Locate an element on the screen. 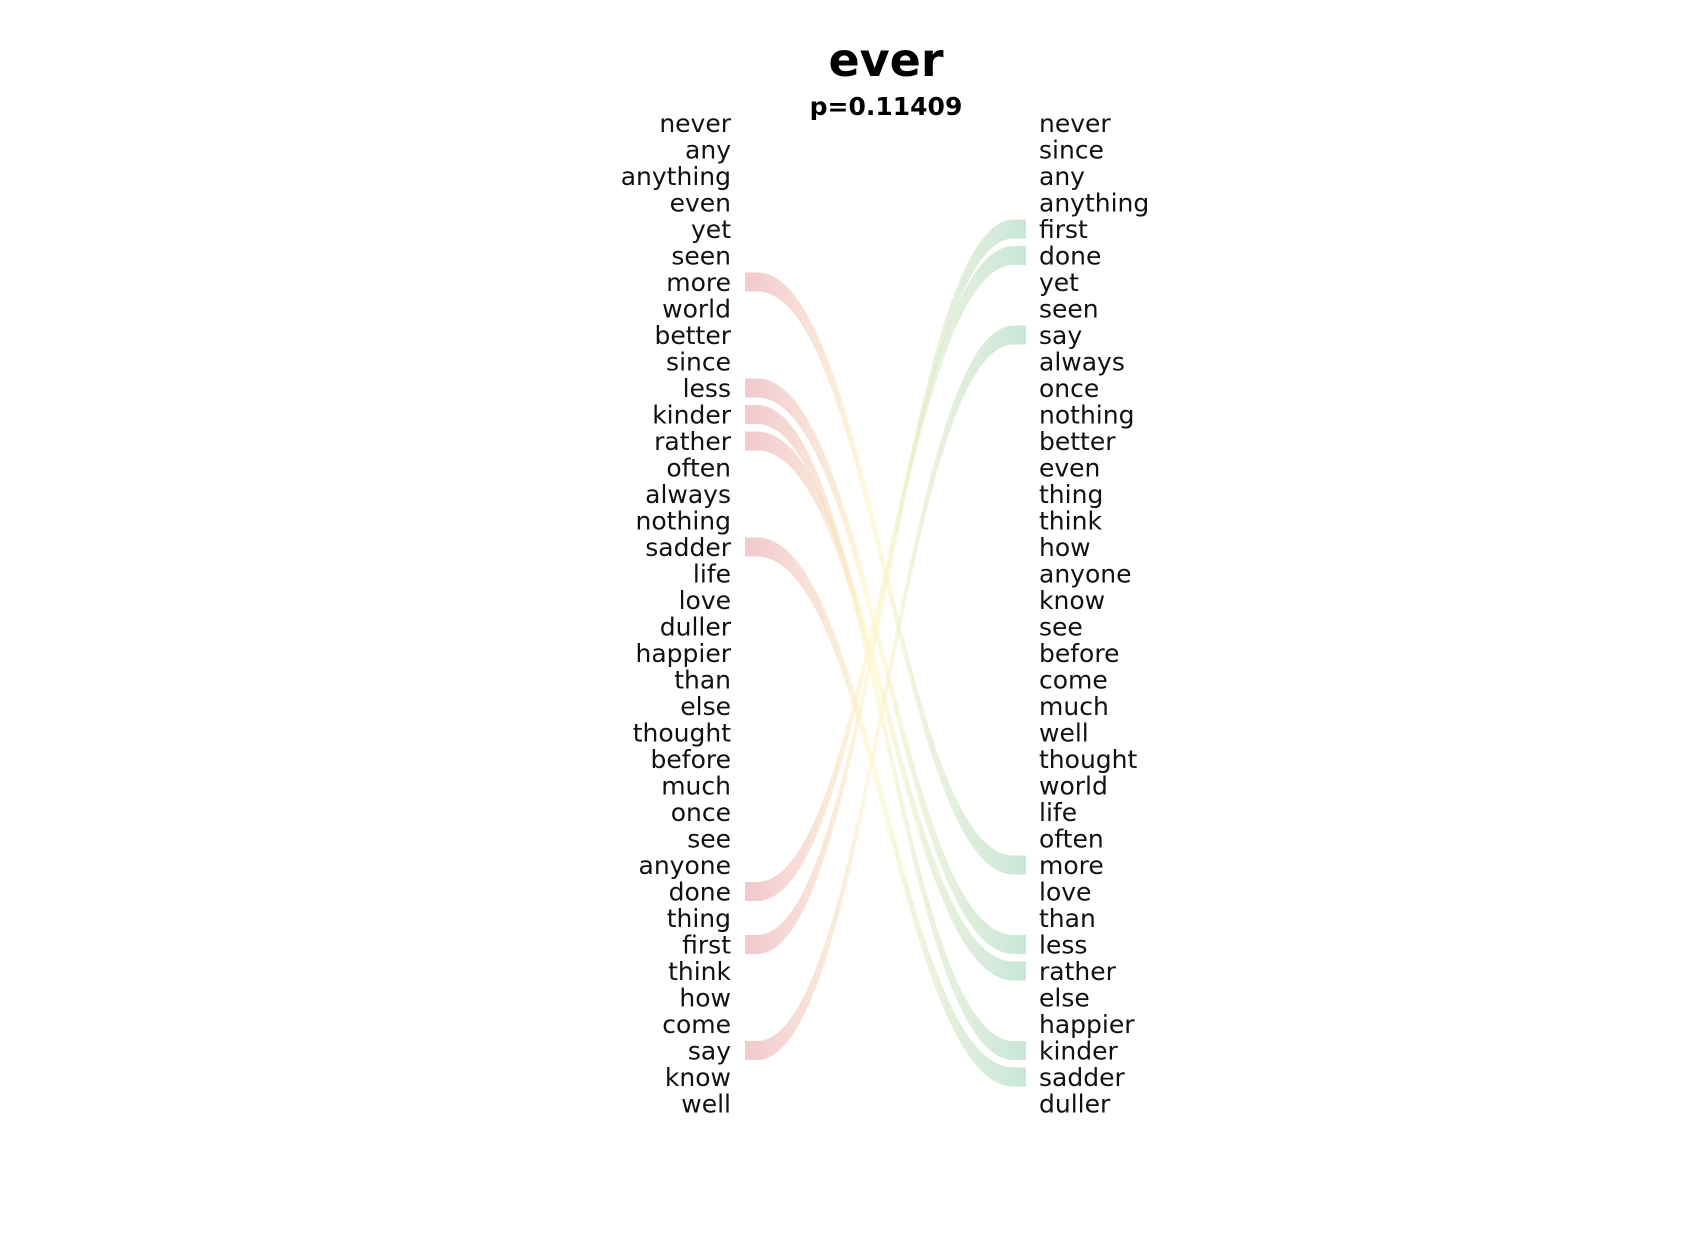  left-word-often: often is located at coordinates (698, 468).